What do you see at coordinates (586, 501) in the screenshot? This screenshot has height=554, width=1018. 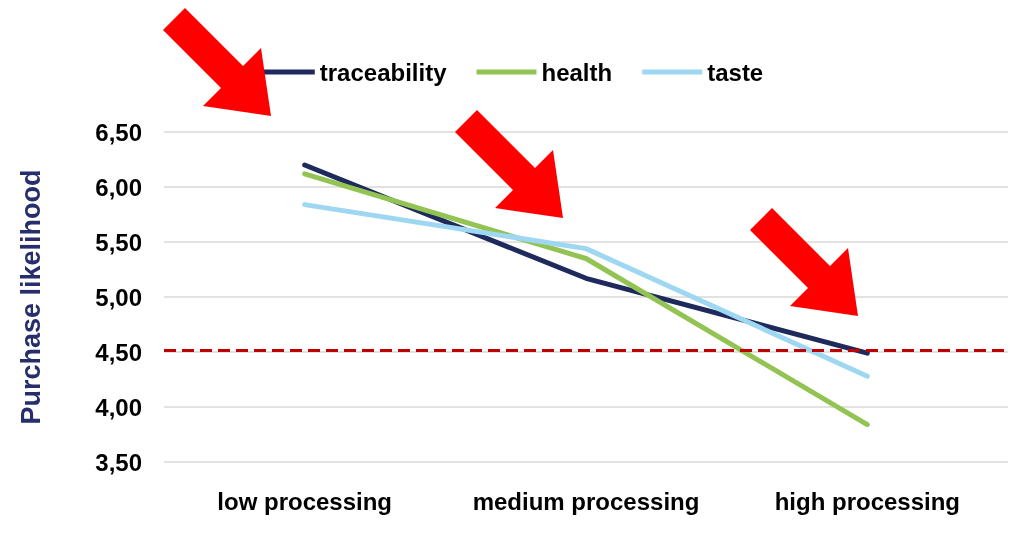 I see `x-tick-label: medium processing` at bounding box center [586, 501].